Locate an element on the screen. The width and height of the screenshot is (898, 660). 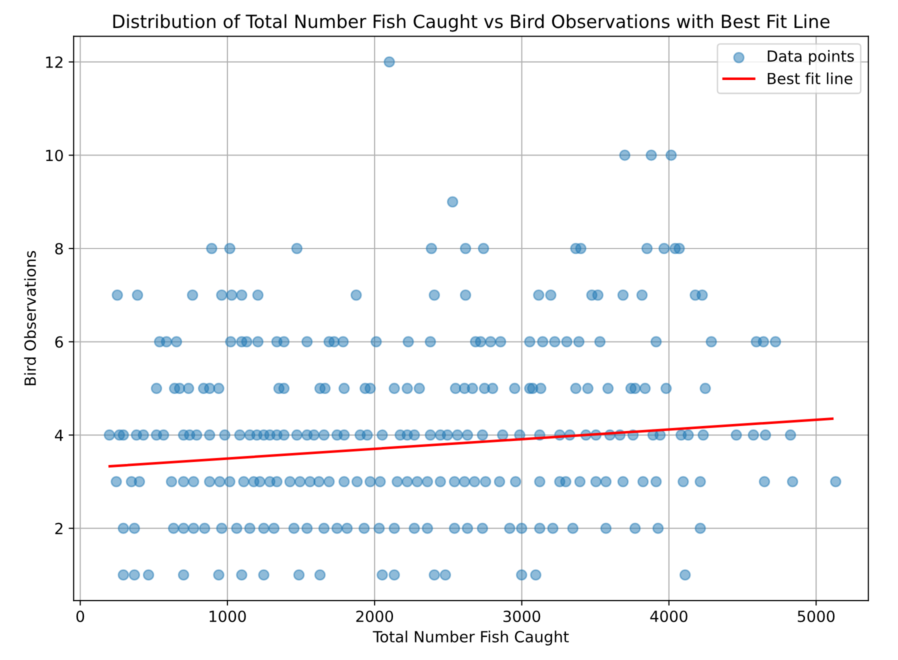
x-tick-label: 1000 is located at coordinates (228, 616).